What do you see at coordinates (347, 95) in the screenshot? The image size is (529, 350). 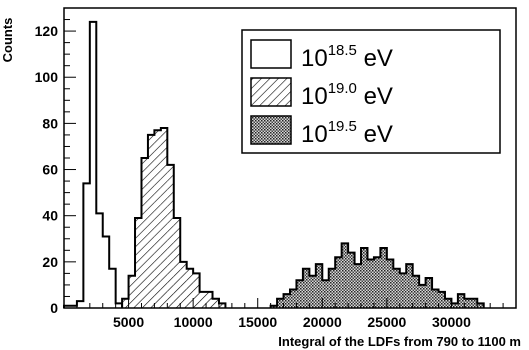 I see `legend-entry-label: 1019.0 eV` at bounding box center [347, 95].